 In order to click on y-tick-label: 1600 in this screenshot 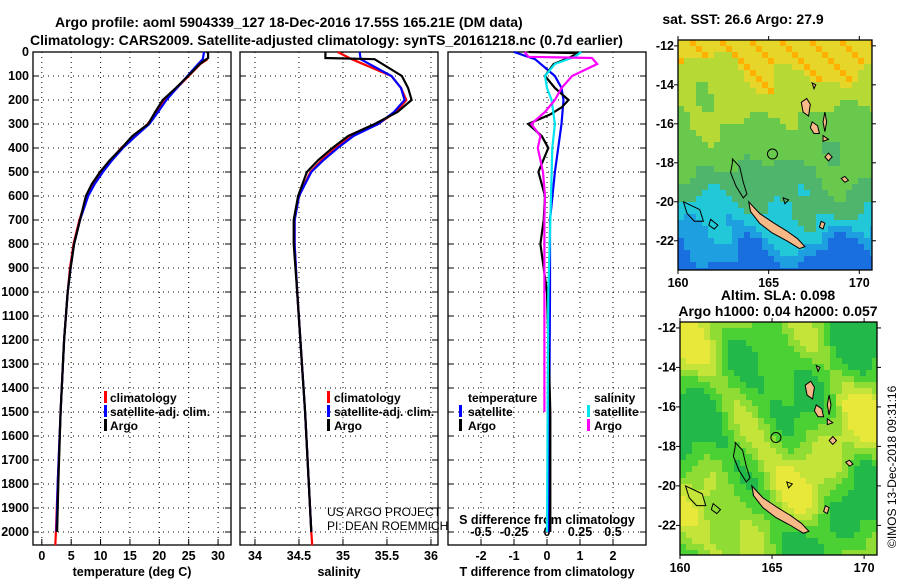, I will do `click(15, 436)`.